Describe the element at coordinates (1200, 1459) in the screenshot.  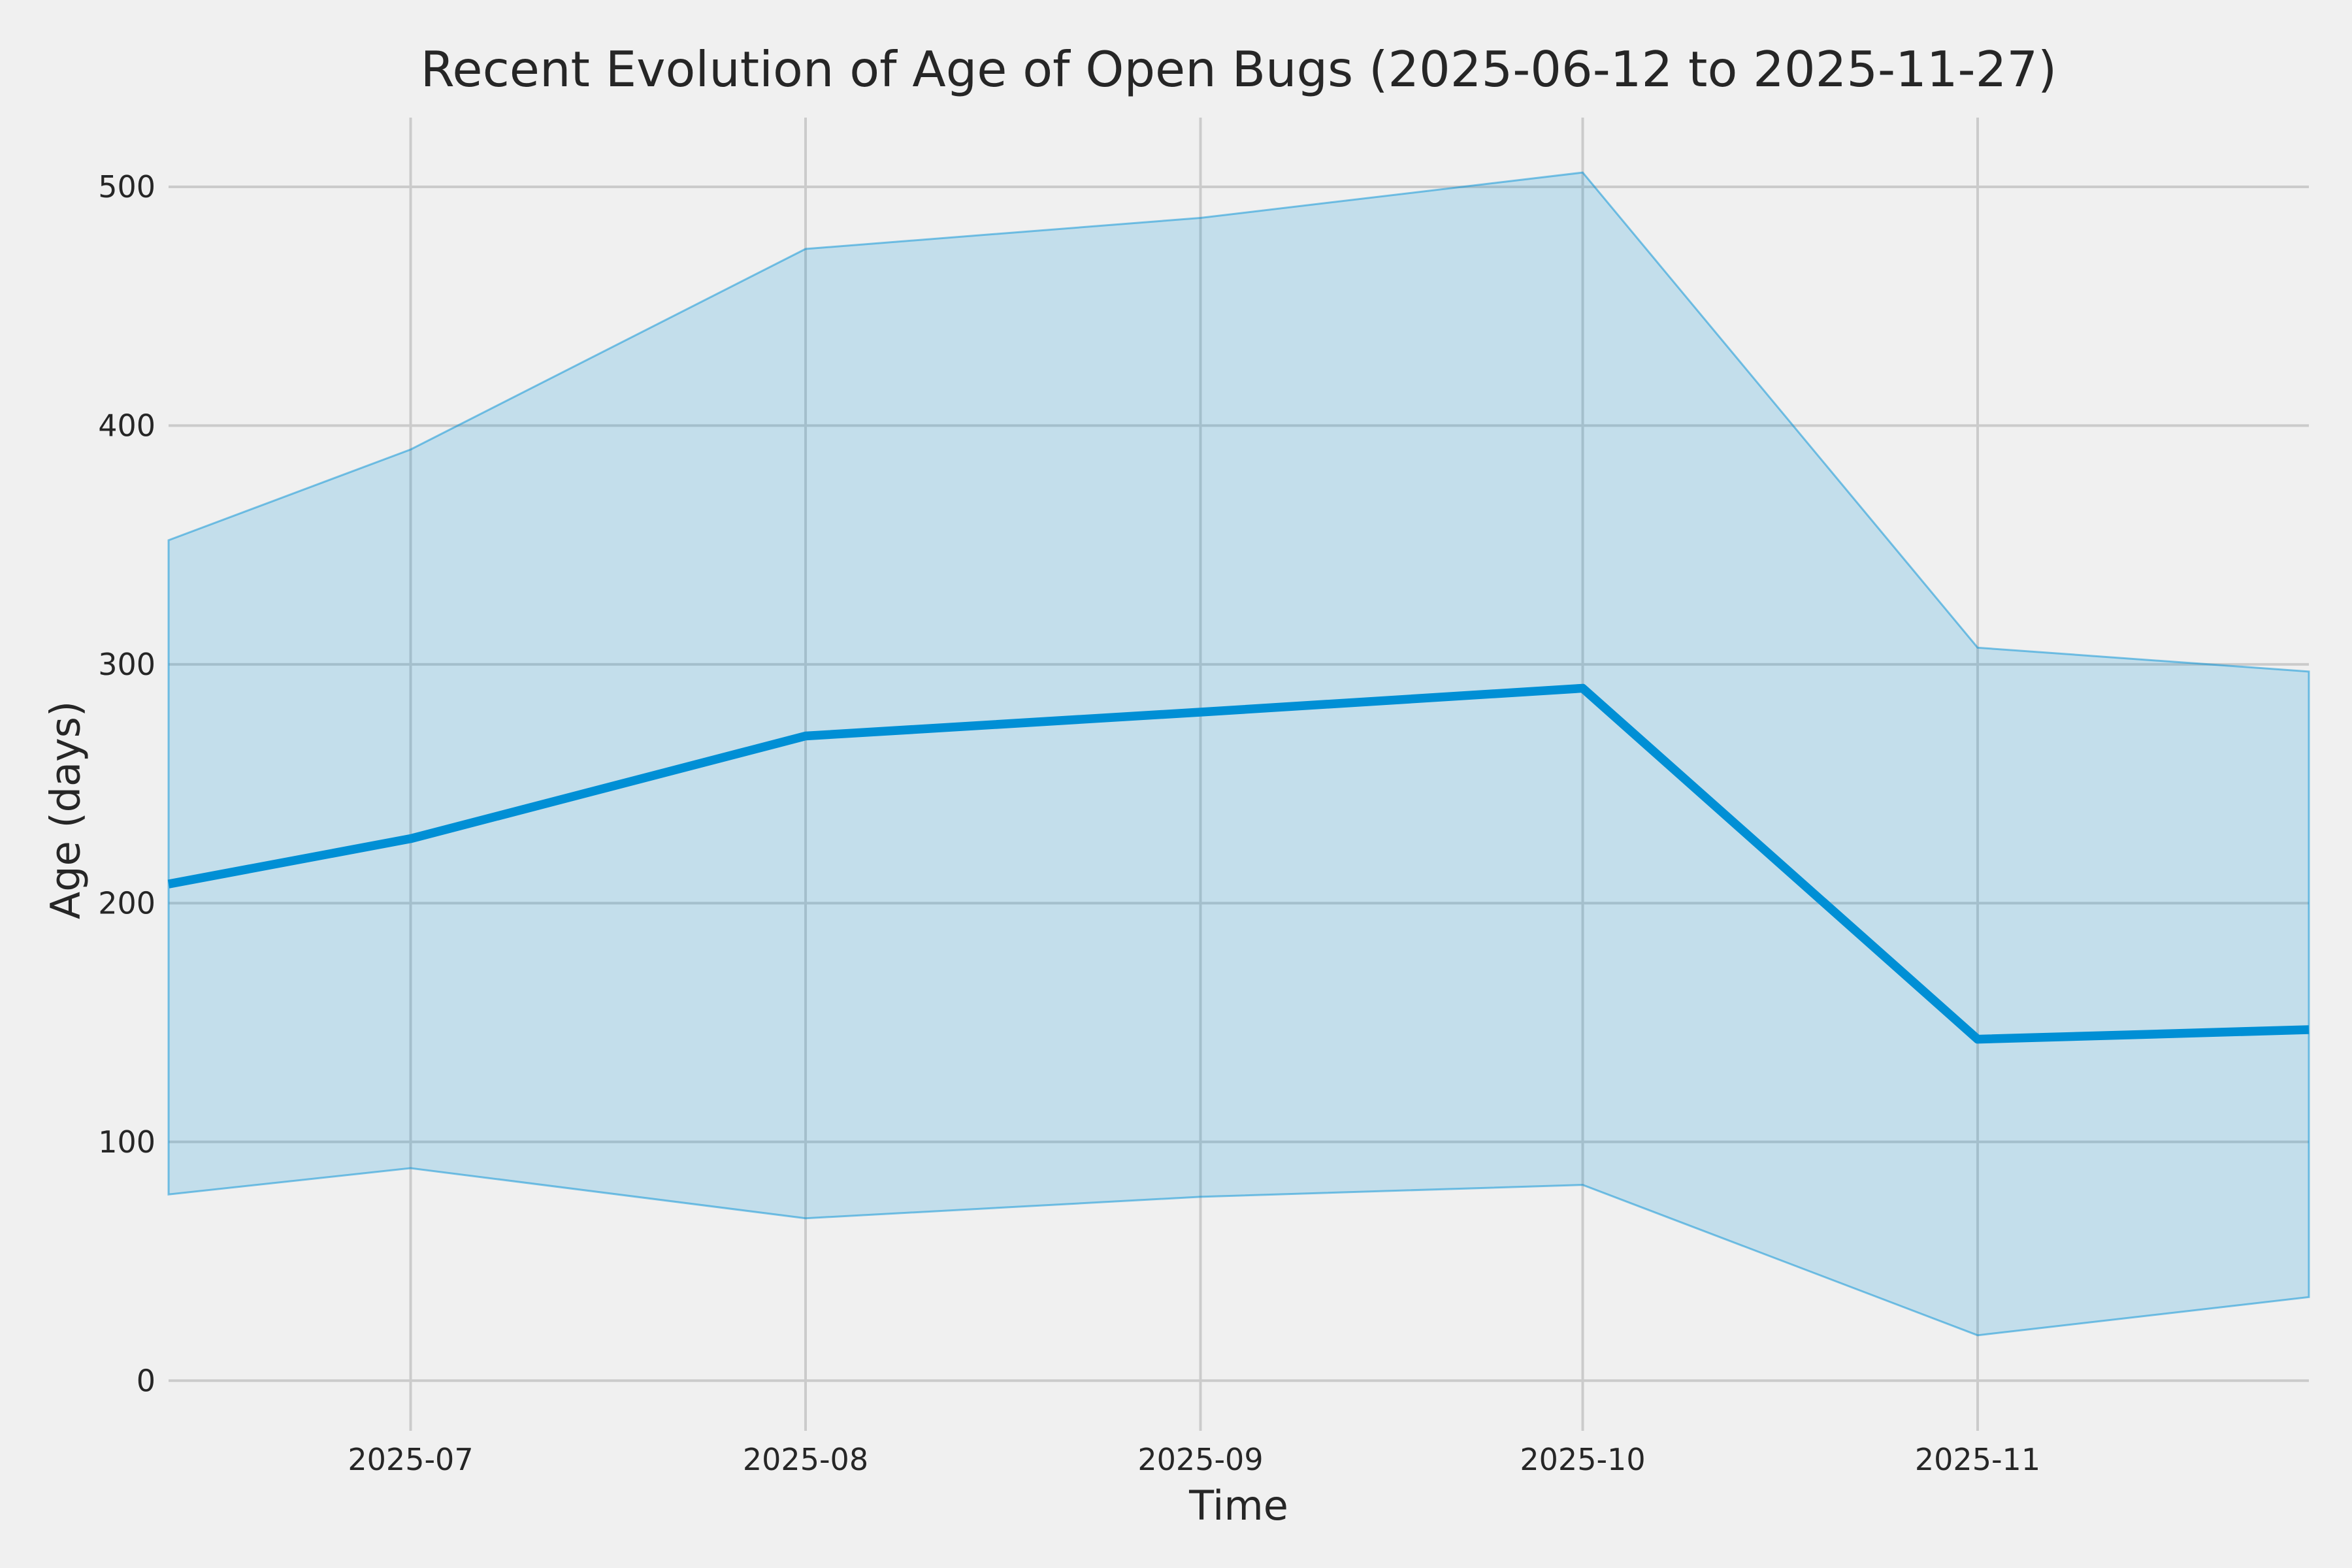
I see `x-tick-label: 2025-09` at that location.